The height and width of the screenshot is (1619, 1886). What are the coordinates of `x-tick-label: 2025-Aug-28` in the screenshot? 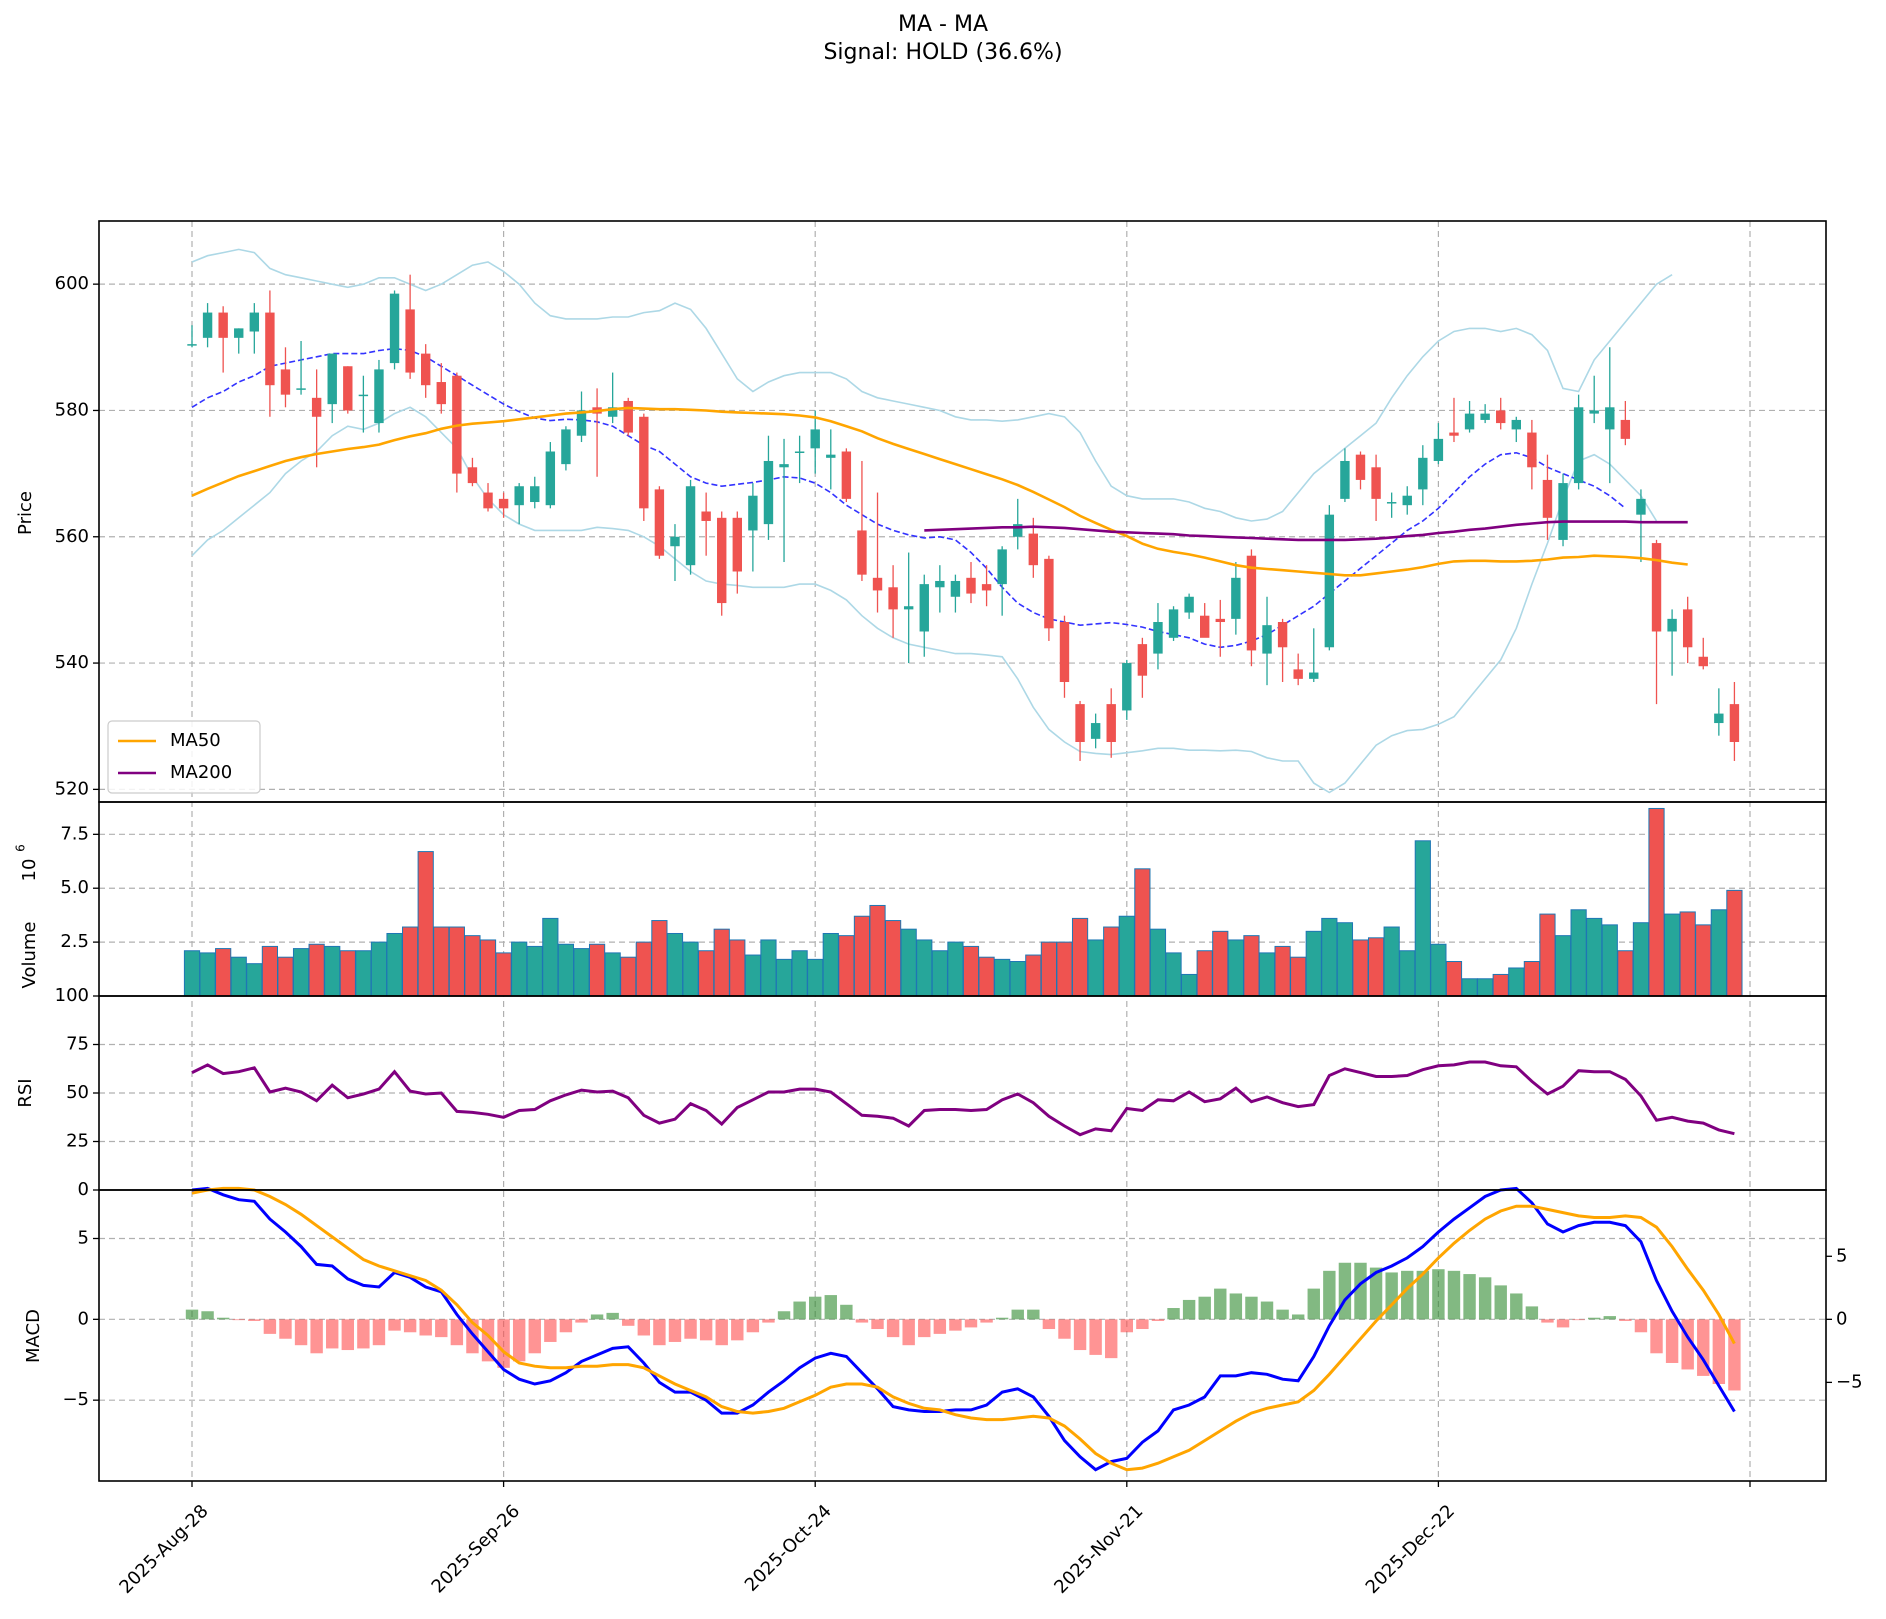 It's located at (163, 1549).